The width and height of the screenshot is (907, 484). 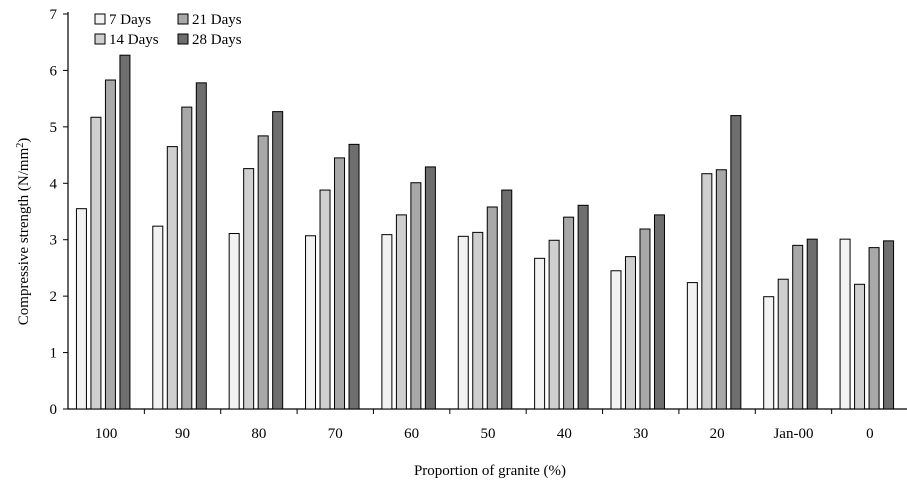 What do you see at coordinates (717, 434) in the screenshot?
I see `x-tick-label: 20` at bounding box center [717, 434].